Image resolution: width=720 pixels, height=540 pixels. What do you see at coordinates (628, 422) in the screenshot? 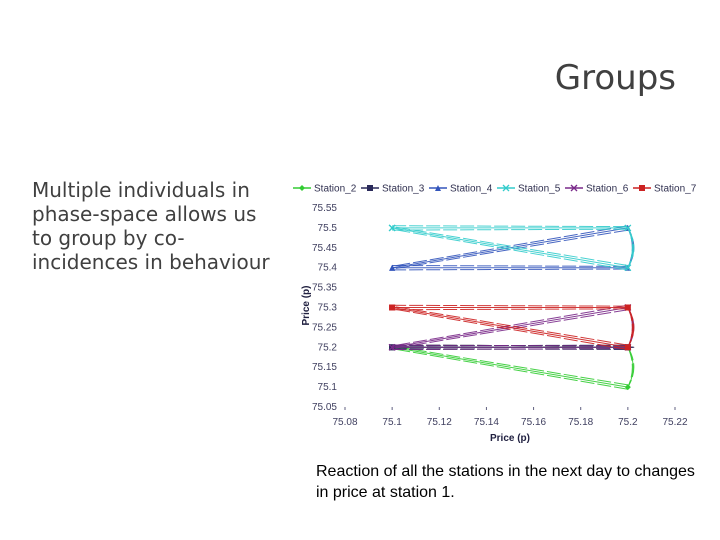
I see `x-tick-label: 75.2` at bounding box center [628, 422].